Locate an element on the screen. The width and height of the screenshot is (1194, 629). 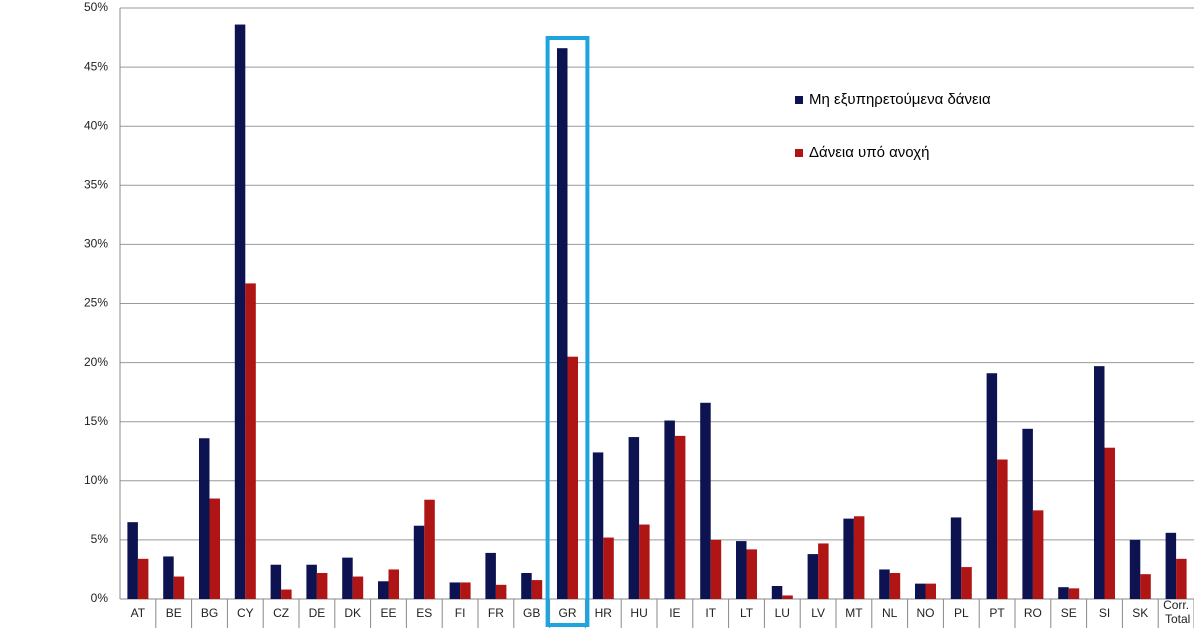
x-tick-label: CZ is located at coordinates (281, 613).